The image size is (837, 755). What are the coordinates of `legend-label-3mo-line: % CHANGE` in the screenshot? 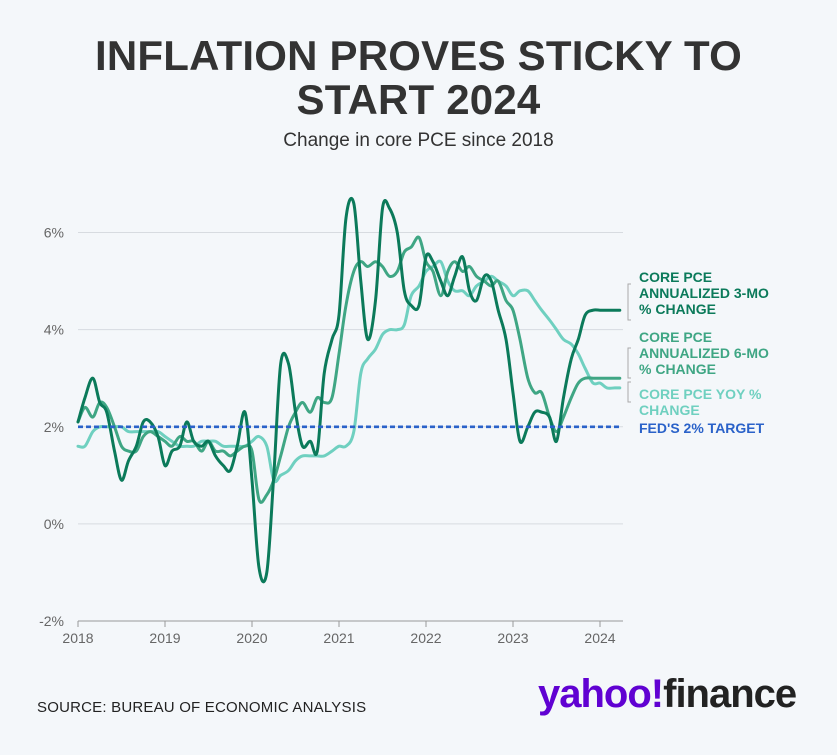 It's located at (677, 309).